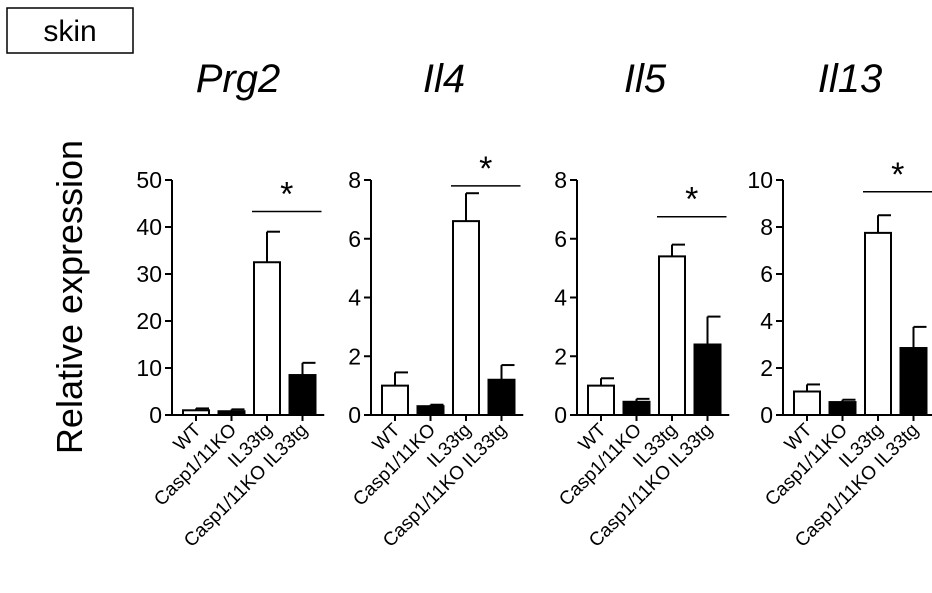  I want to click on tissue-label-frame, so click(70, 30).